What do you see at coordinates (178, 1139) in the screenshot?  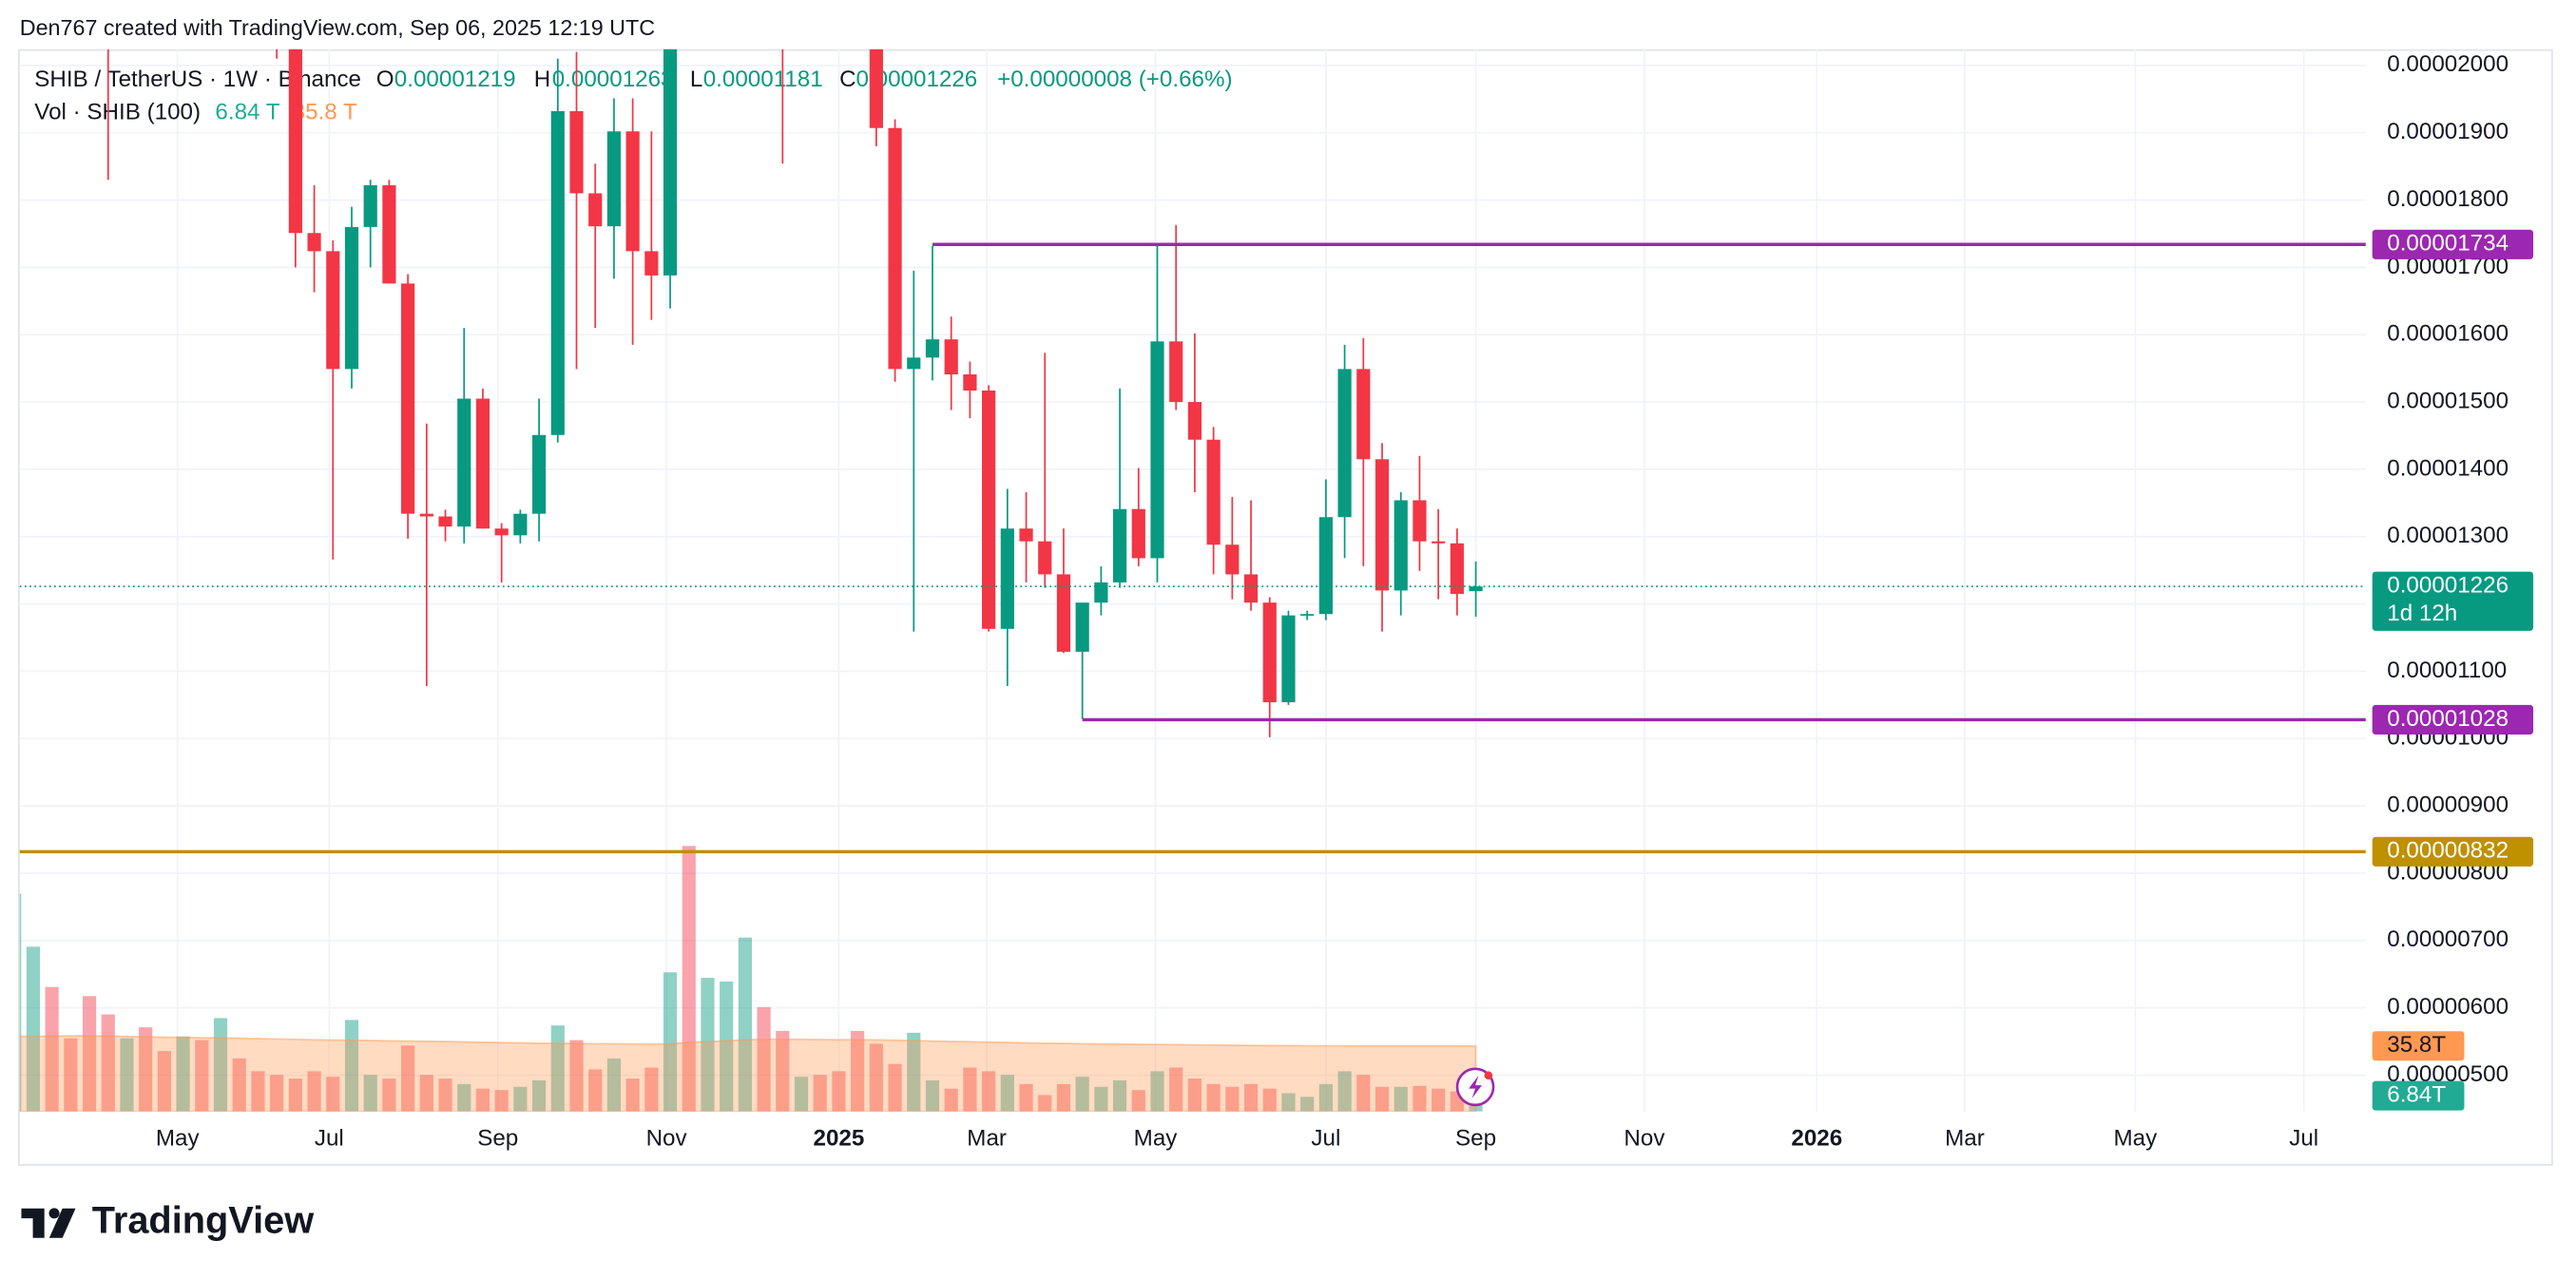 I see `x-tick-label: May` at bounding box center [178, 1139].